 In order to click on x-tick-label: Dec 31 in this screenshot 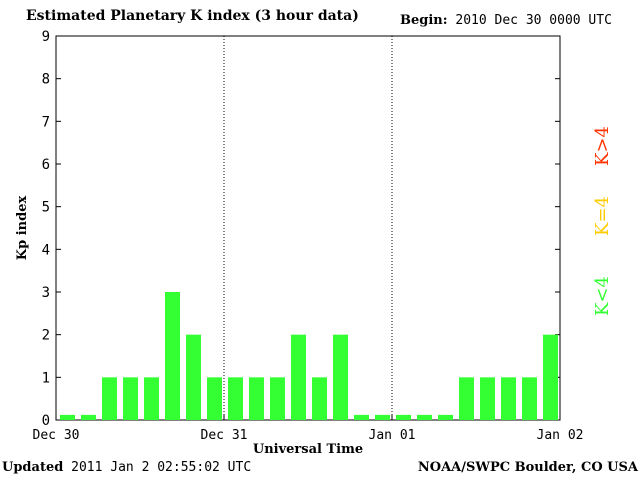, I will do `click(224, 435)`.